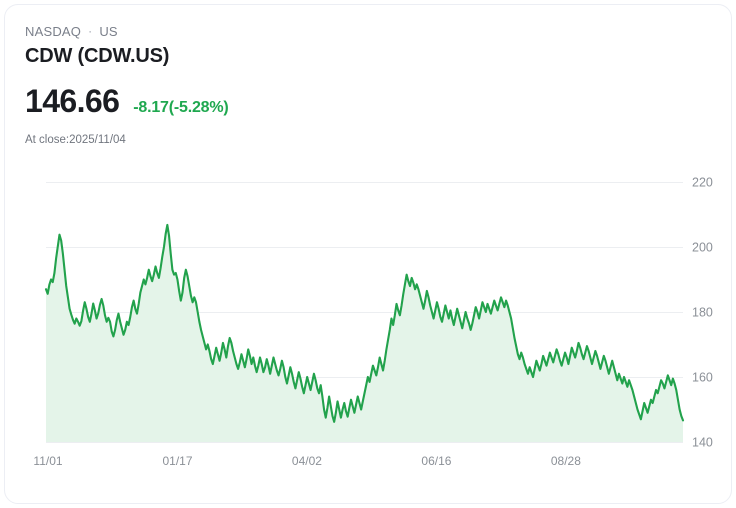 This screenshot has width=736, height=508. What do you see at coordinates (53, 31) in the screenshot?
I see `exchange-name: NASDAQ` at bounding box center [53, 31].